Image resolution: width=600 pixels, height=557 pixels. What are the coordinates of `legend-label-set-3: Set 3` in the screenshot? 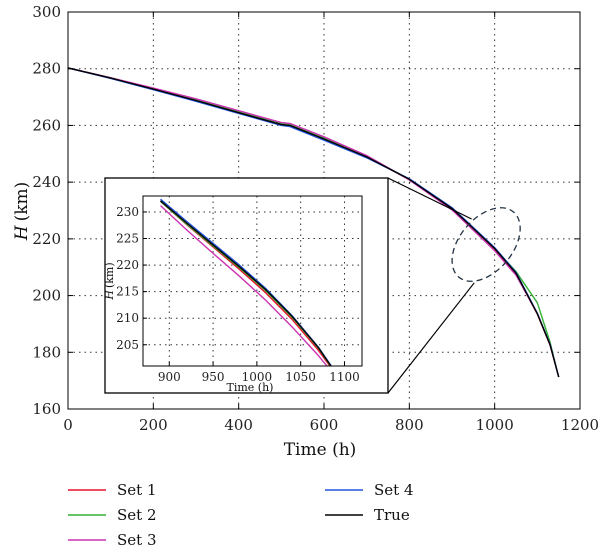 It's located at (137, 540).